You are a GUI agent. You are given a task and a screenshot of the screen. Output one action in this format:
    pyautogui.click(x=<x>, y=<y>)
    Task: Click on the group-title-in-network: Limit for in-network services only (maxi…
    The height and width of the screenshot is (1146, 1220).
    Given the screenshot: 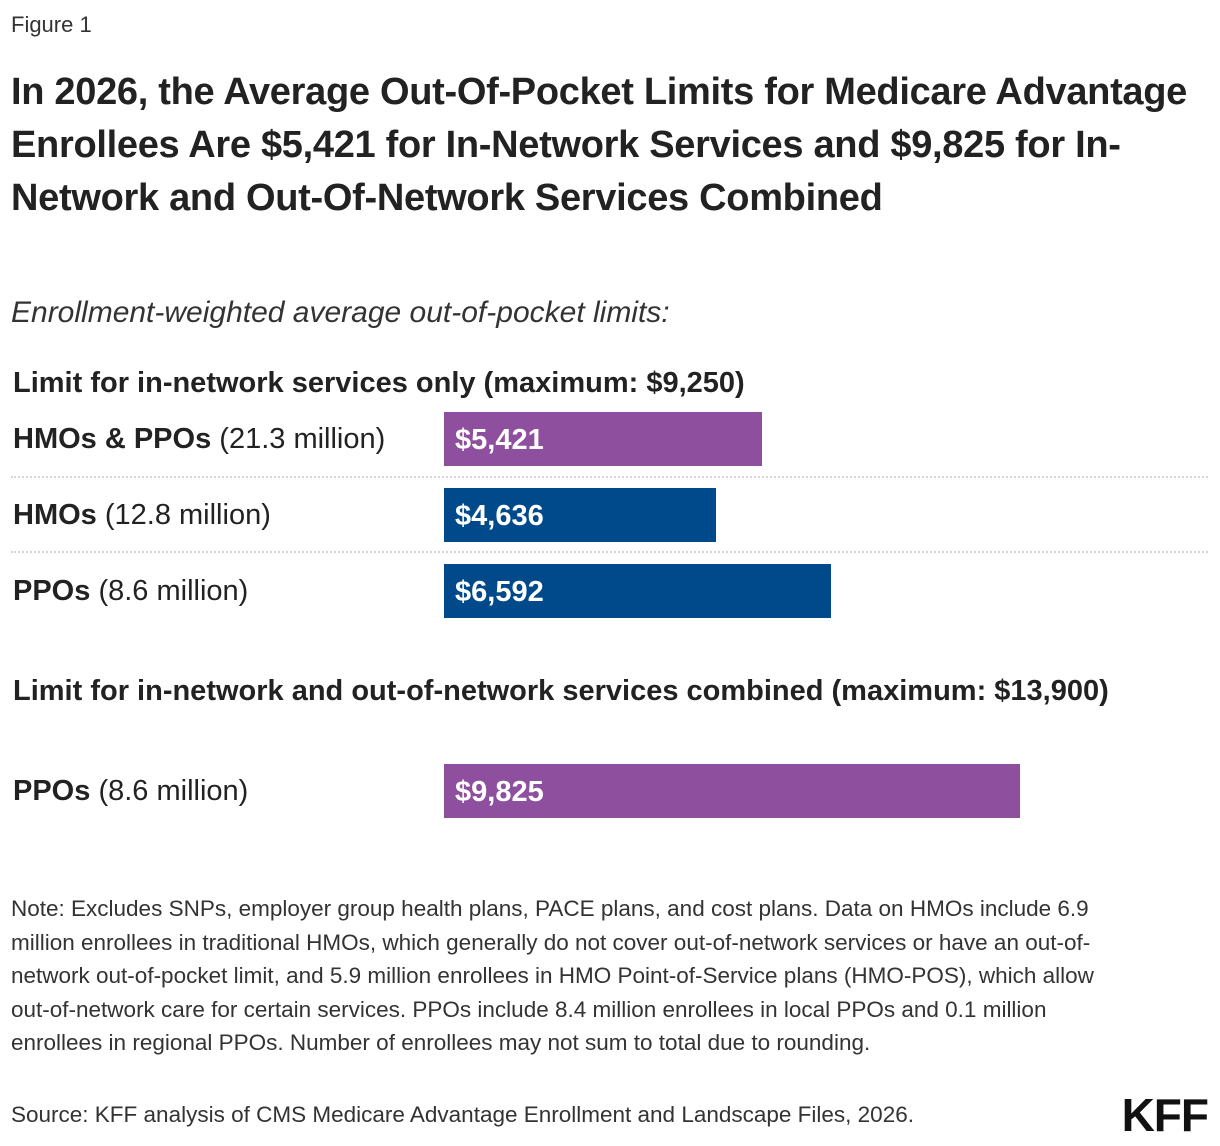 What is the action you would take?
    pyautogui.click(x=379, y=383)
    